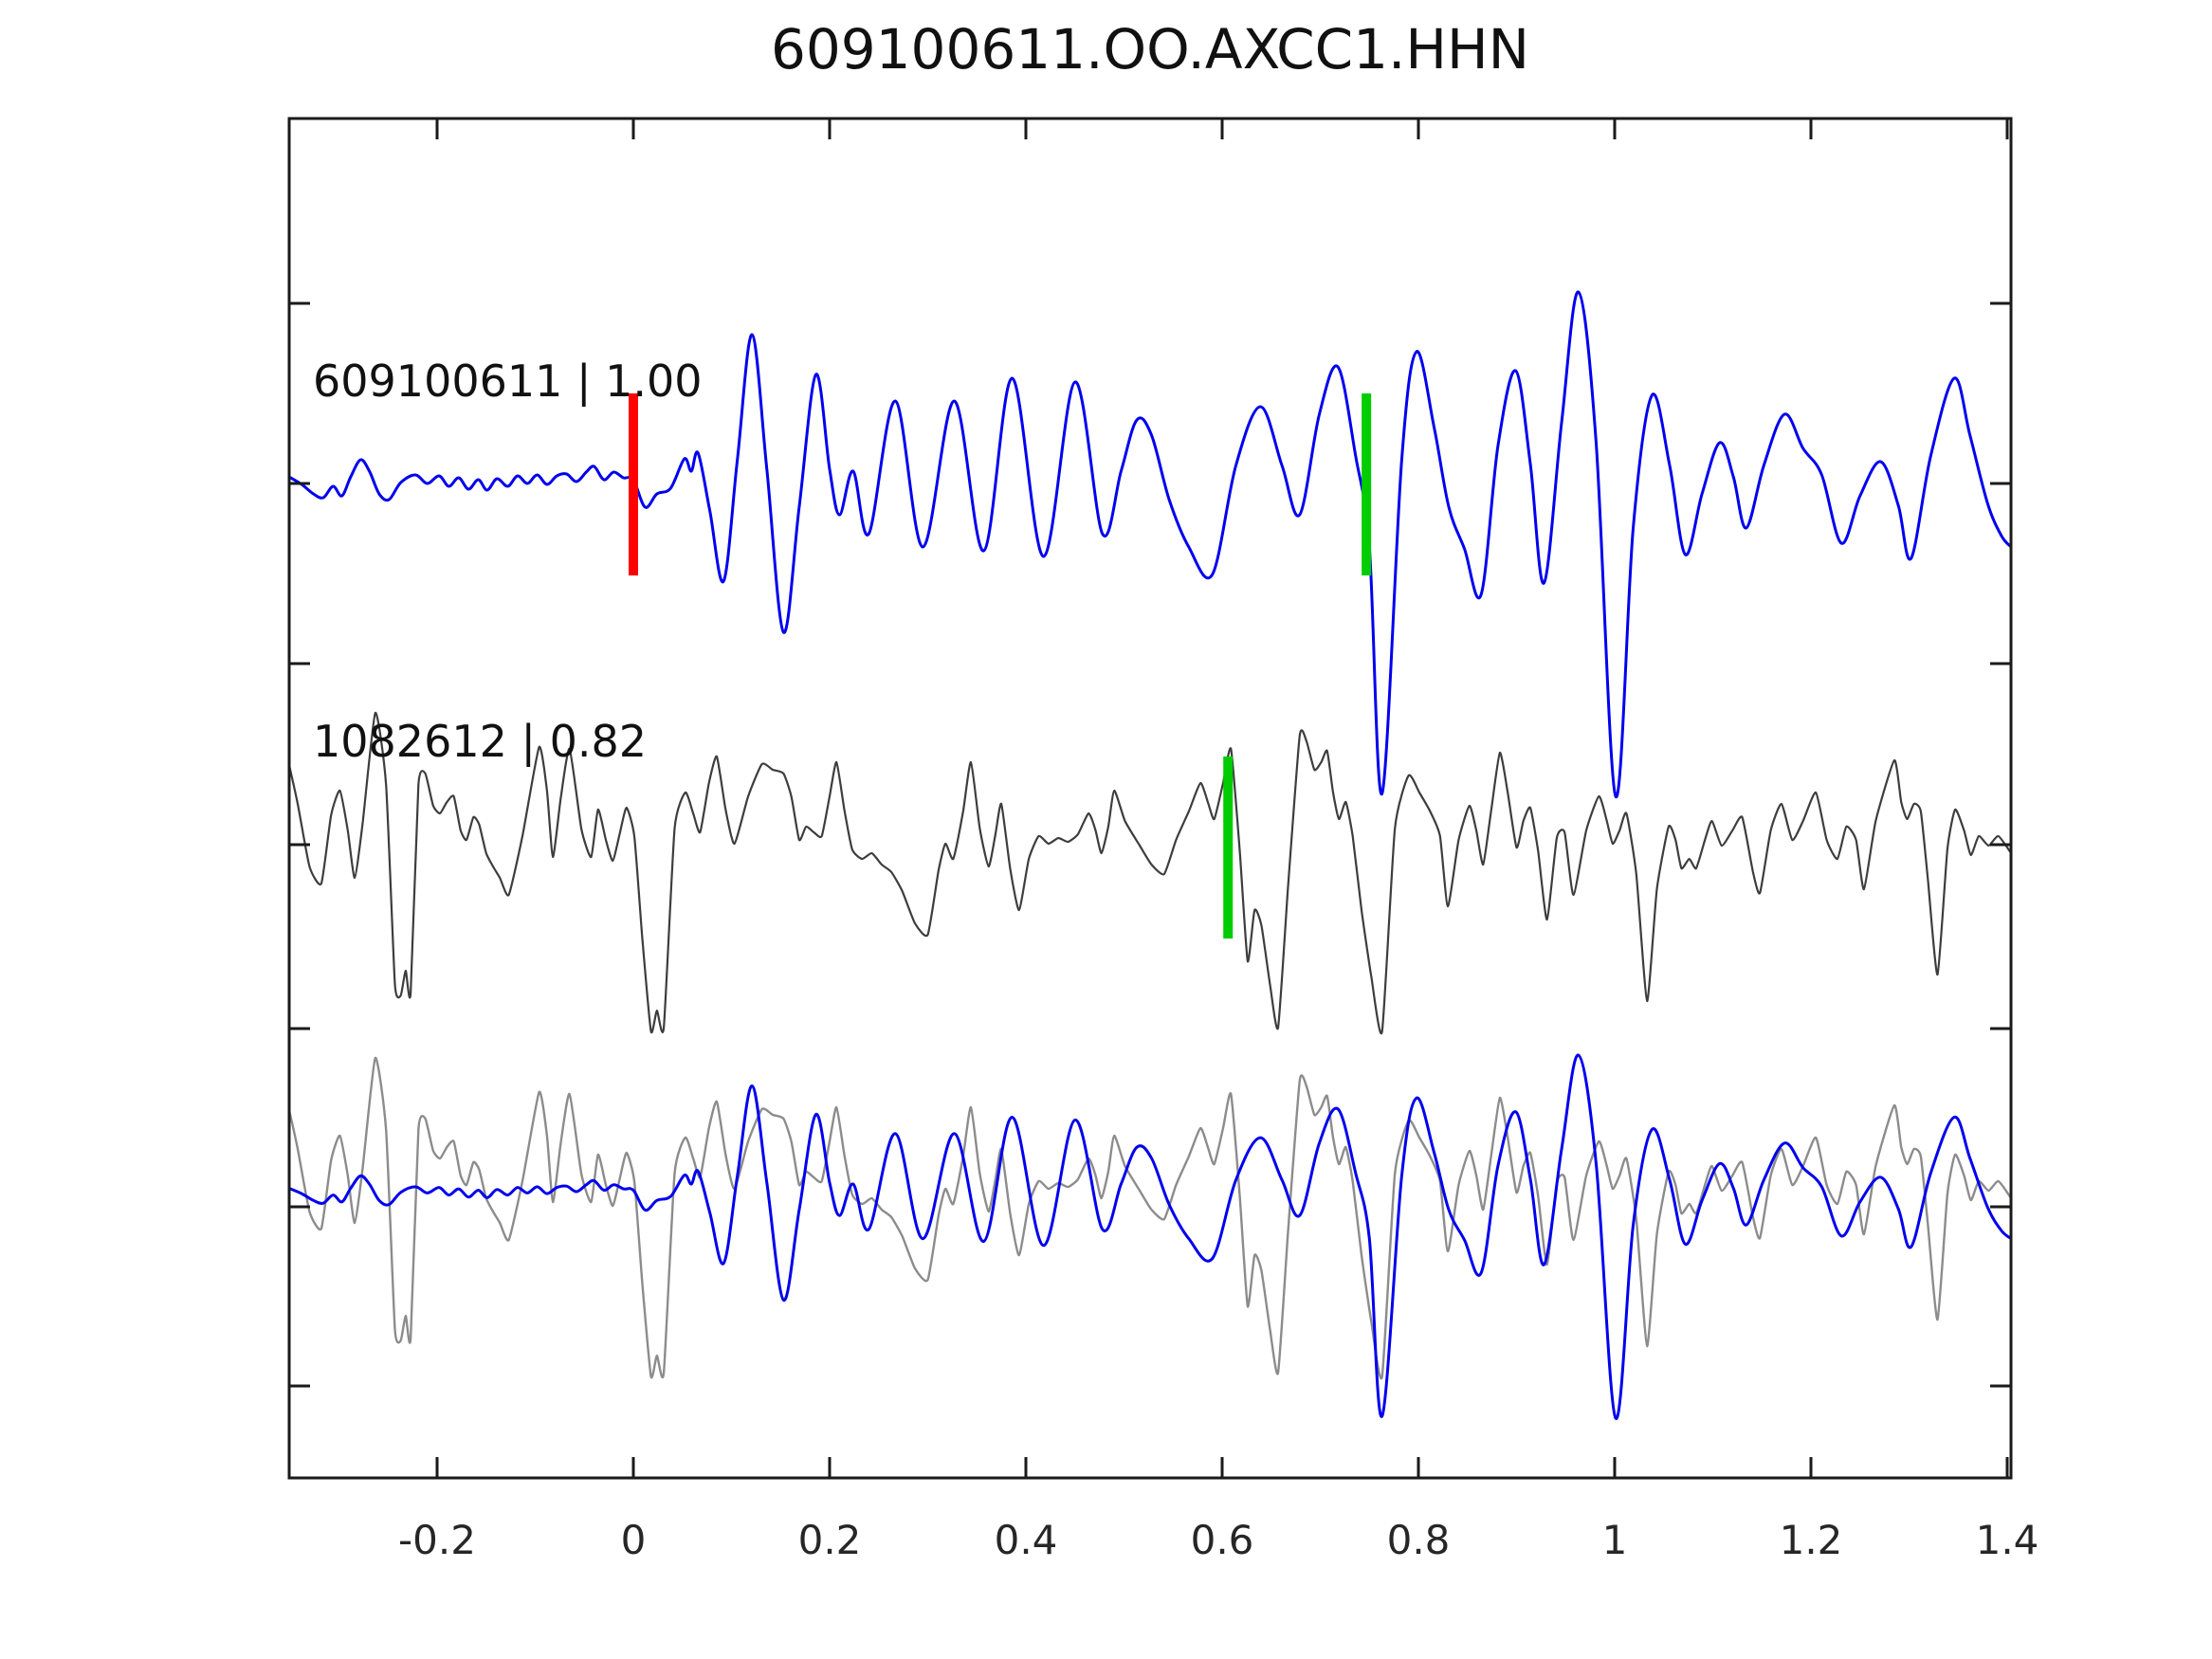 This screenshot has width=2212, height=1659. I want to click on x-tick-label: 0, so click(634, 1540).